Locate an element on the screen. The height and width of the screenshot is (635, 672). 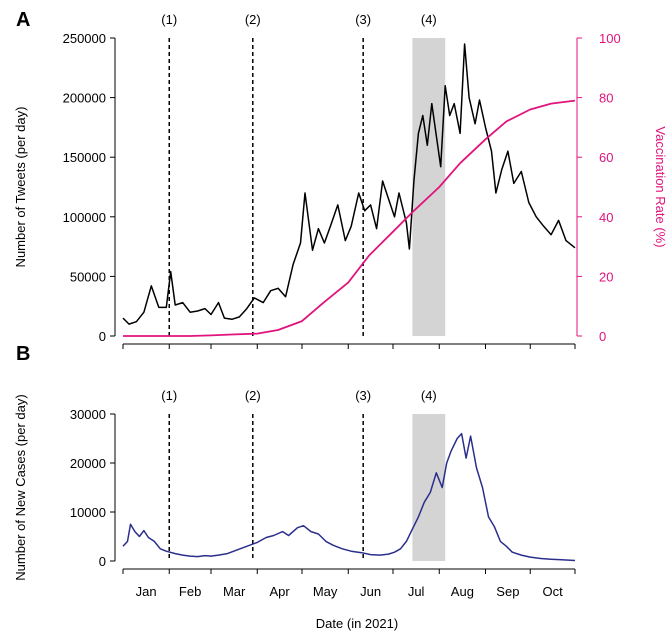
panel-b-label: B is located at coordinates (23, 354).